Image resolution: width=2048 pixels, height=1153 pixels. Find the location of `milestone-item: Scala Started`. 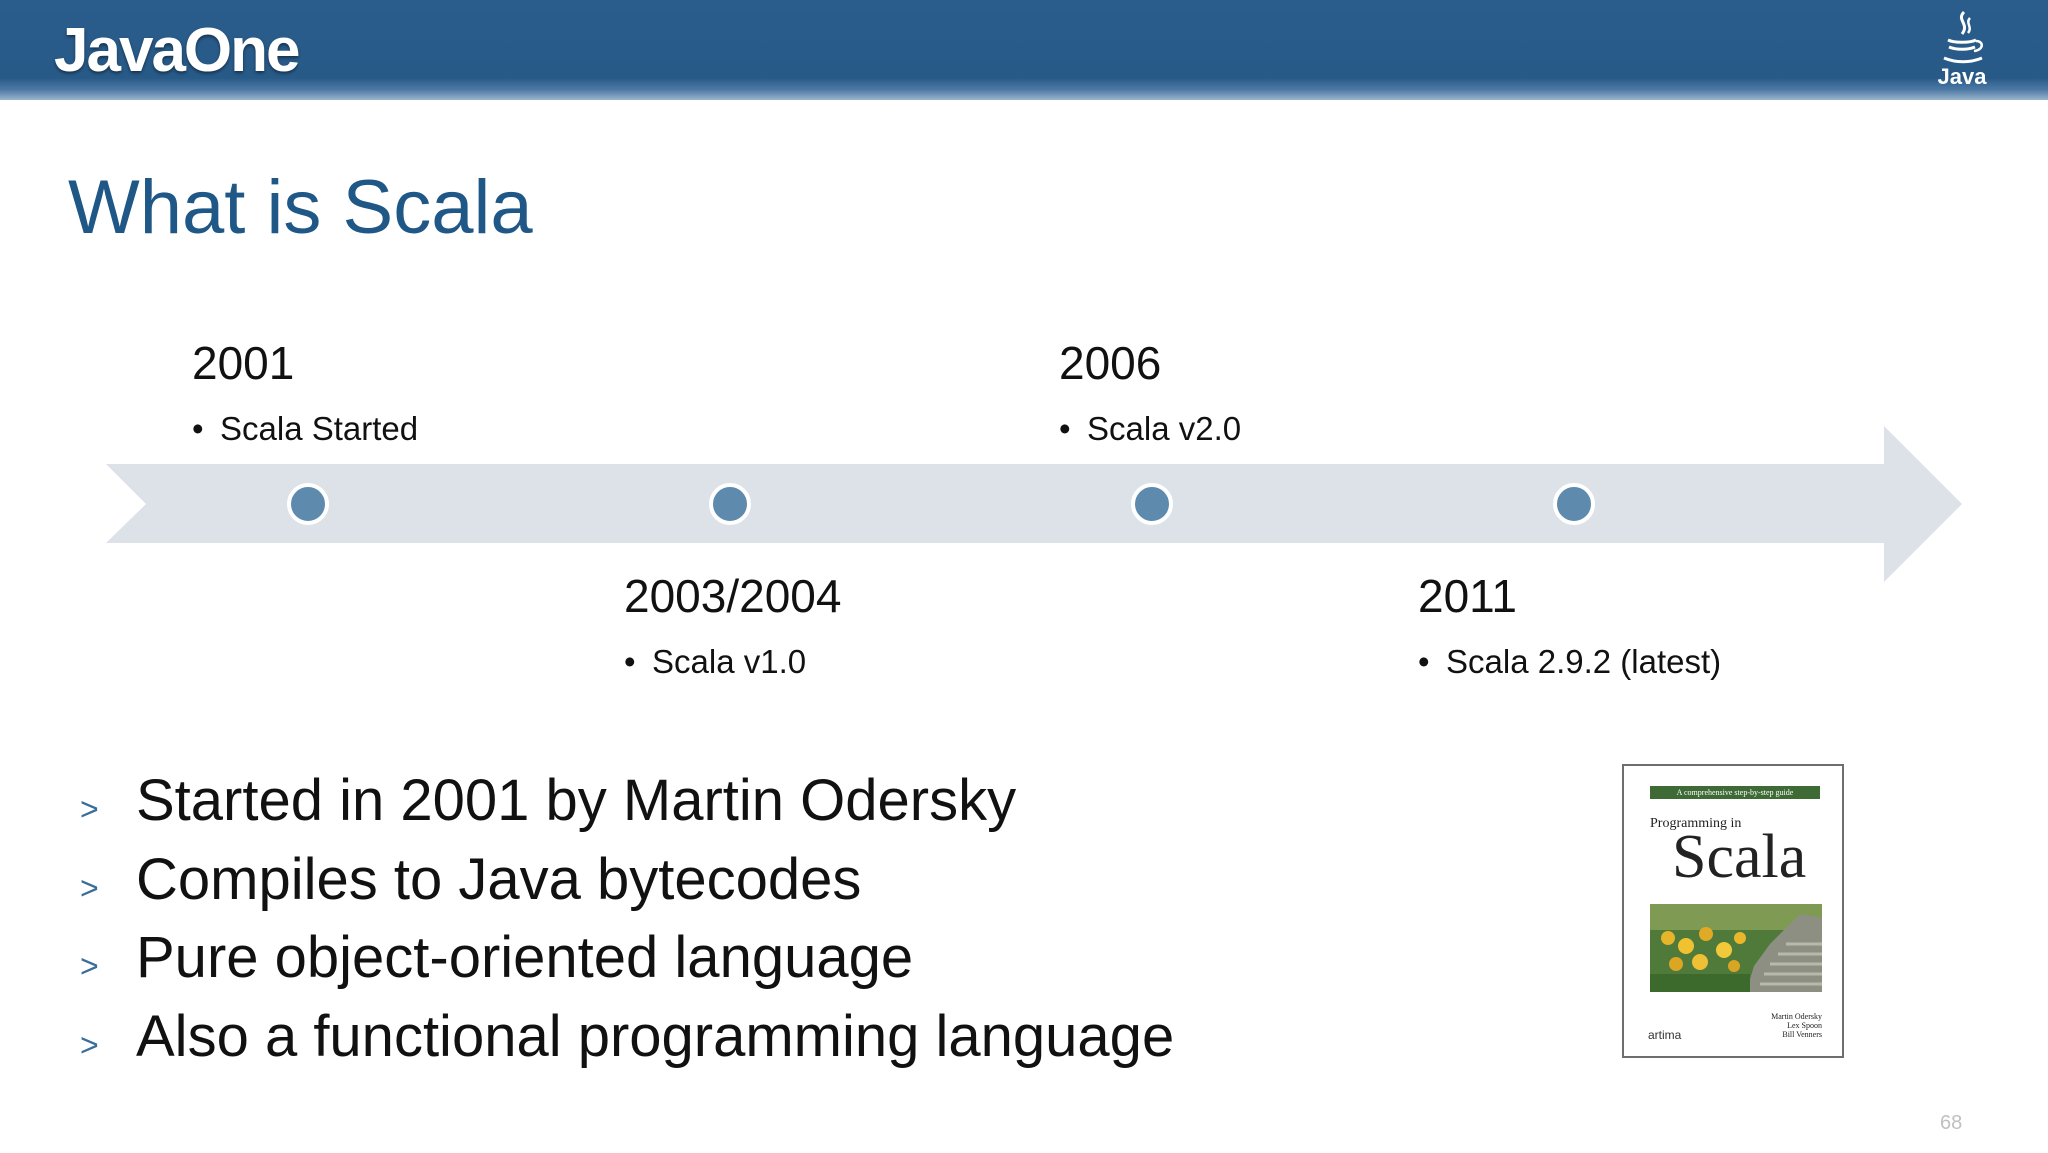

milestone-item: Scala Started is located at coordinates (319, 428).